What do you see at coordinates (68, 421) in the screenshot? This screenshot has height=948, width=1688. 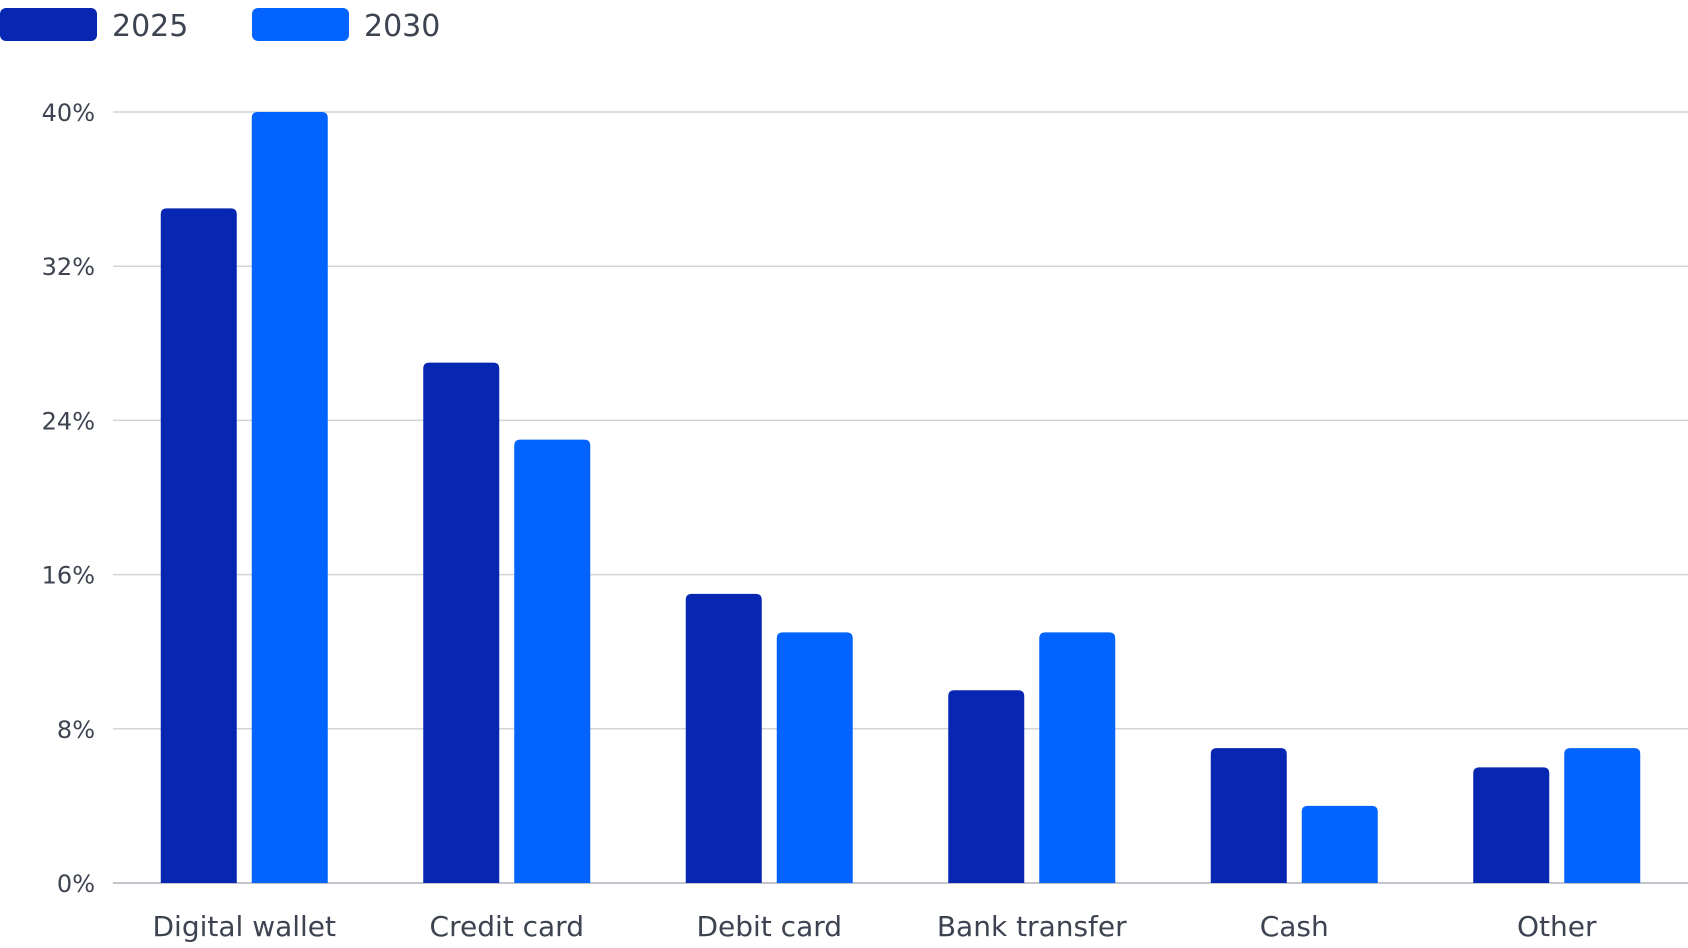 I see `y-tick-label-24: 24%` at bounding box center [68, 421].